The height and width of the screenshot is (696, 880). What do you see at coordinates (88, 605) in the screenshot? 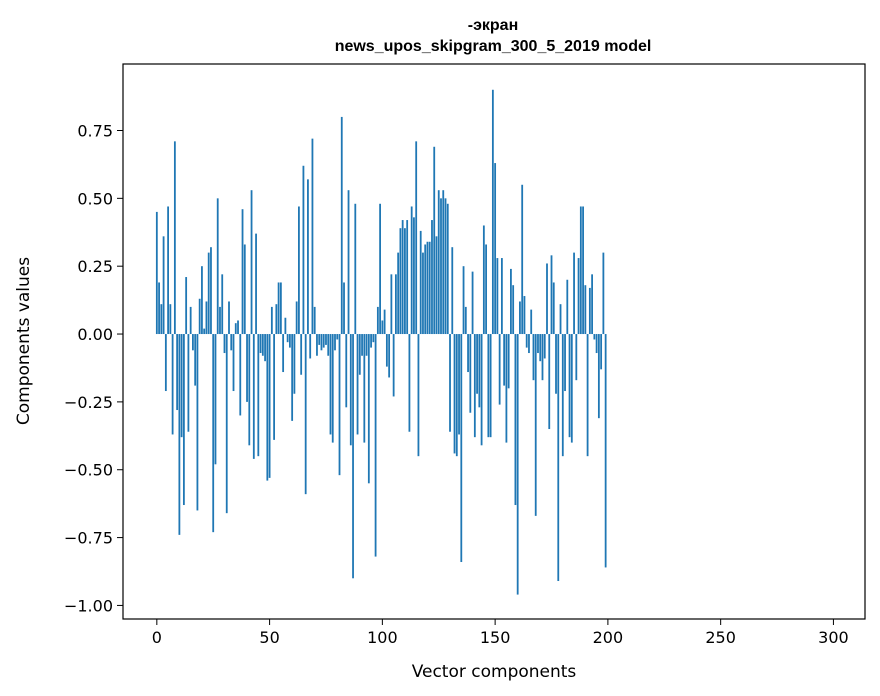
I see `y-tick-label-0: −1.00` at bounding box center [88, 605].